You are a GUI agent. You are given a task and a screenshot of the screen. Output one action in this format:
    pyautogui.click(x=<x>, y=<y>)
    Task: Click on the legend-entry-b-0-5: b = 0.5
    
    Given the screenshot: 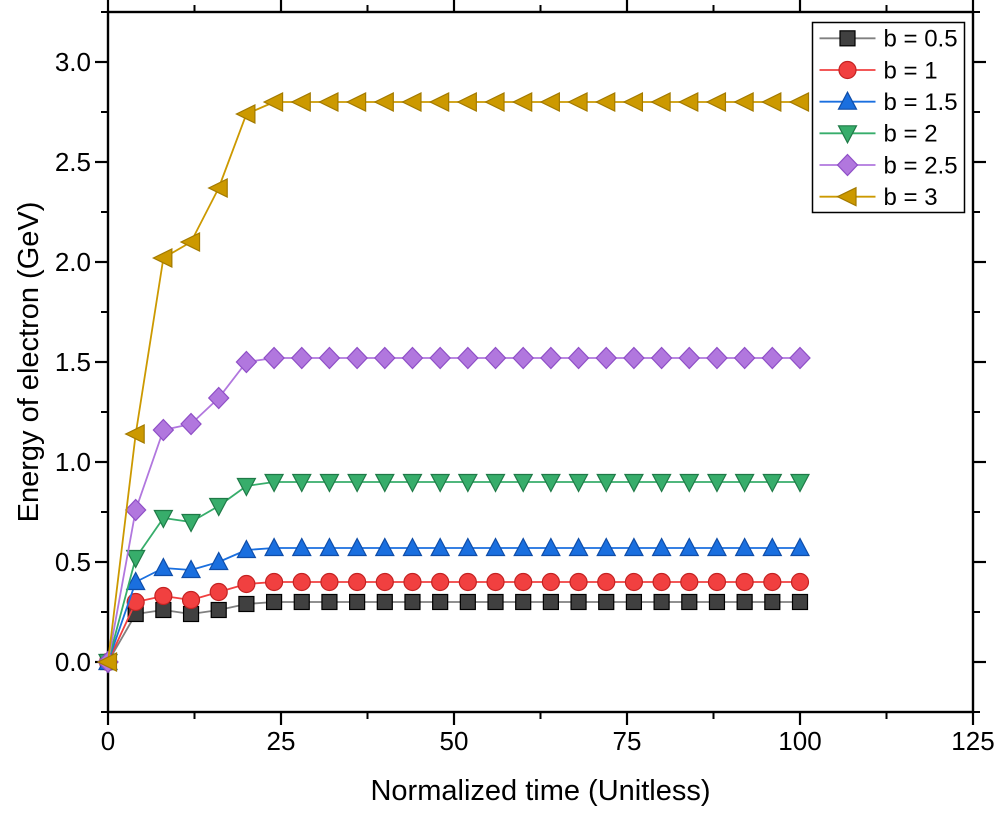 What is the action you would take?
    pyautogui.click(x=888, y=39)
    